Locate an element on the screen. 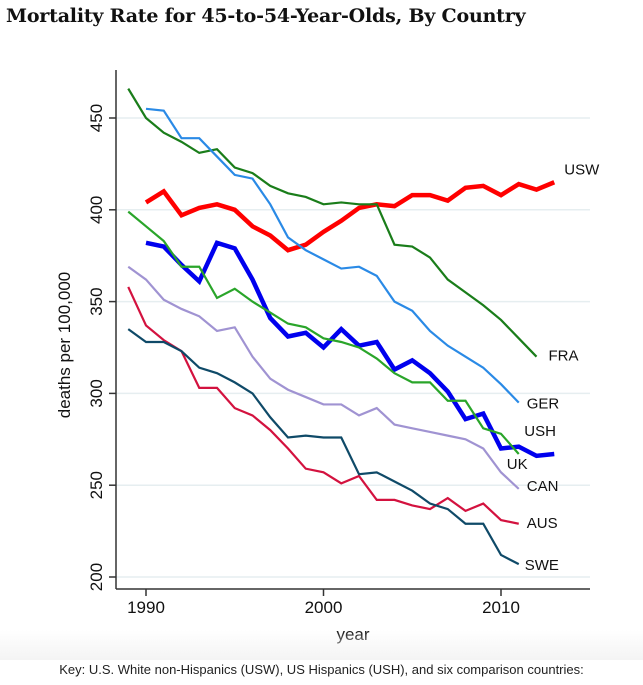  series-label-swe: SWE is located at coordinates (542, 565).